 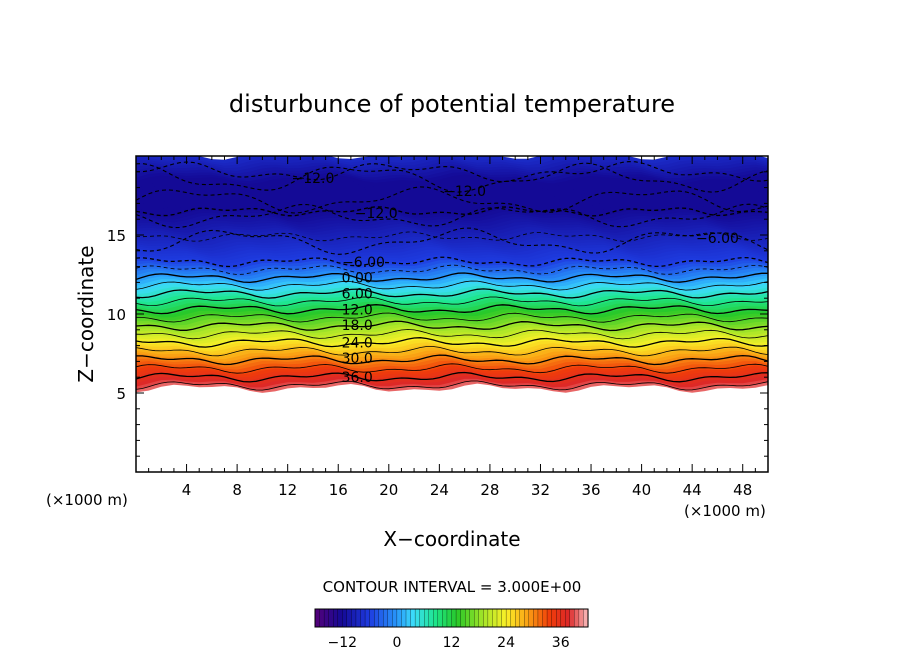 I want to click on colorbar-tick-labels: −12 0 12 24 36, so click(x=449, y=643).